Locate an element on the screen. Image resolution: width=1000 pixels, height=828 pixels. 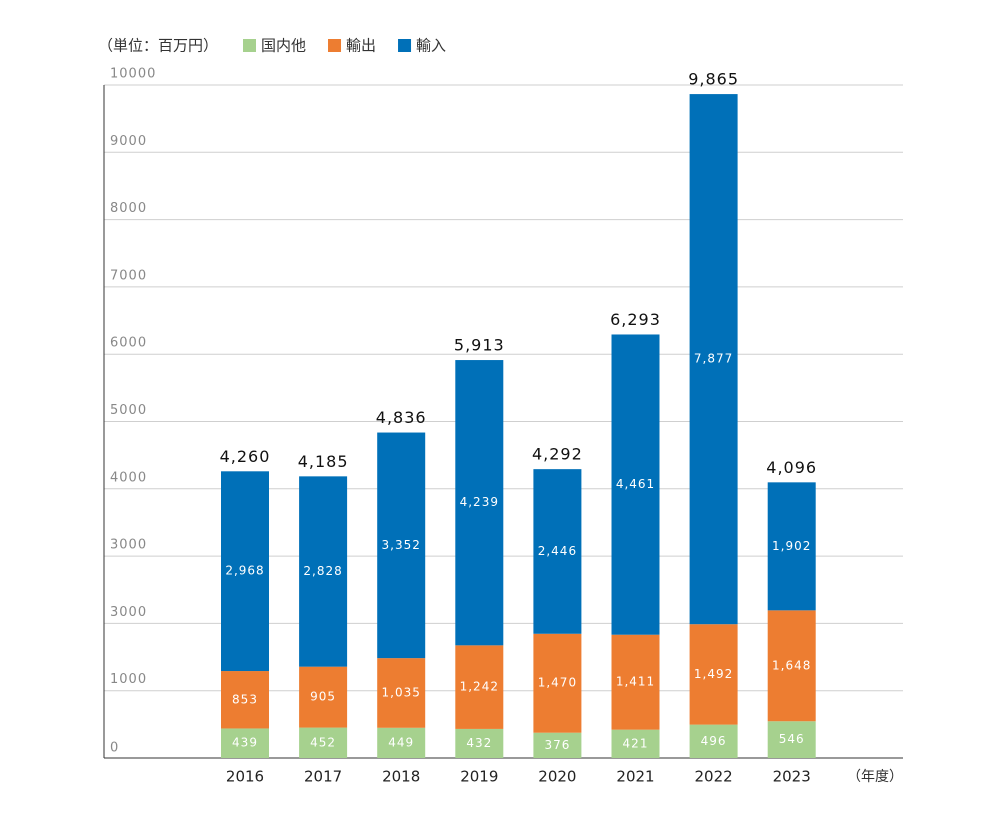
value-label: 546 is located at coordinates (792, 739).